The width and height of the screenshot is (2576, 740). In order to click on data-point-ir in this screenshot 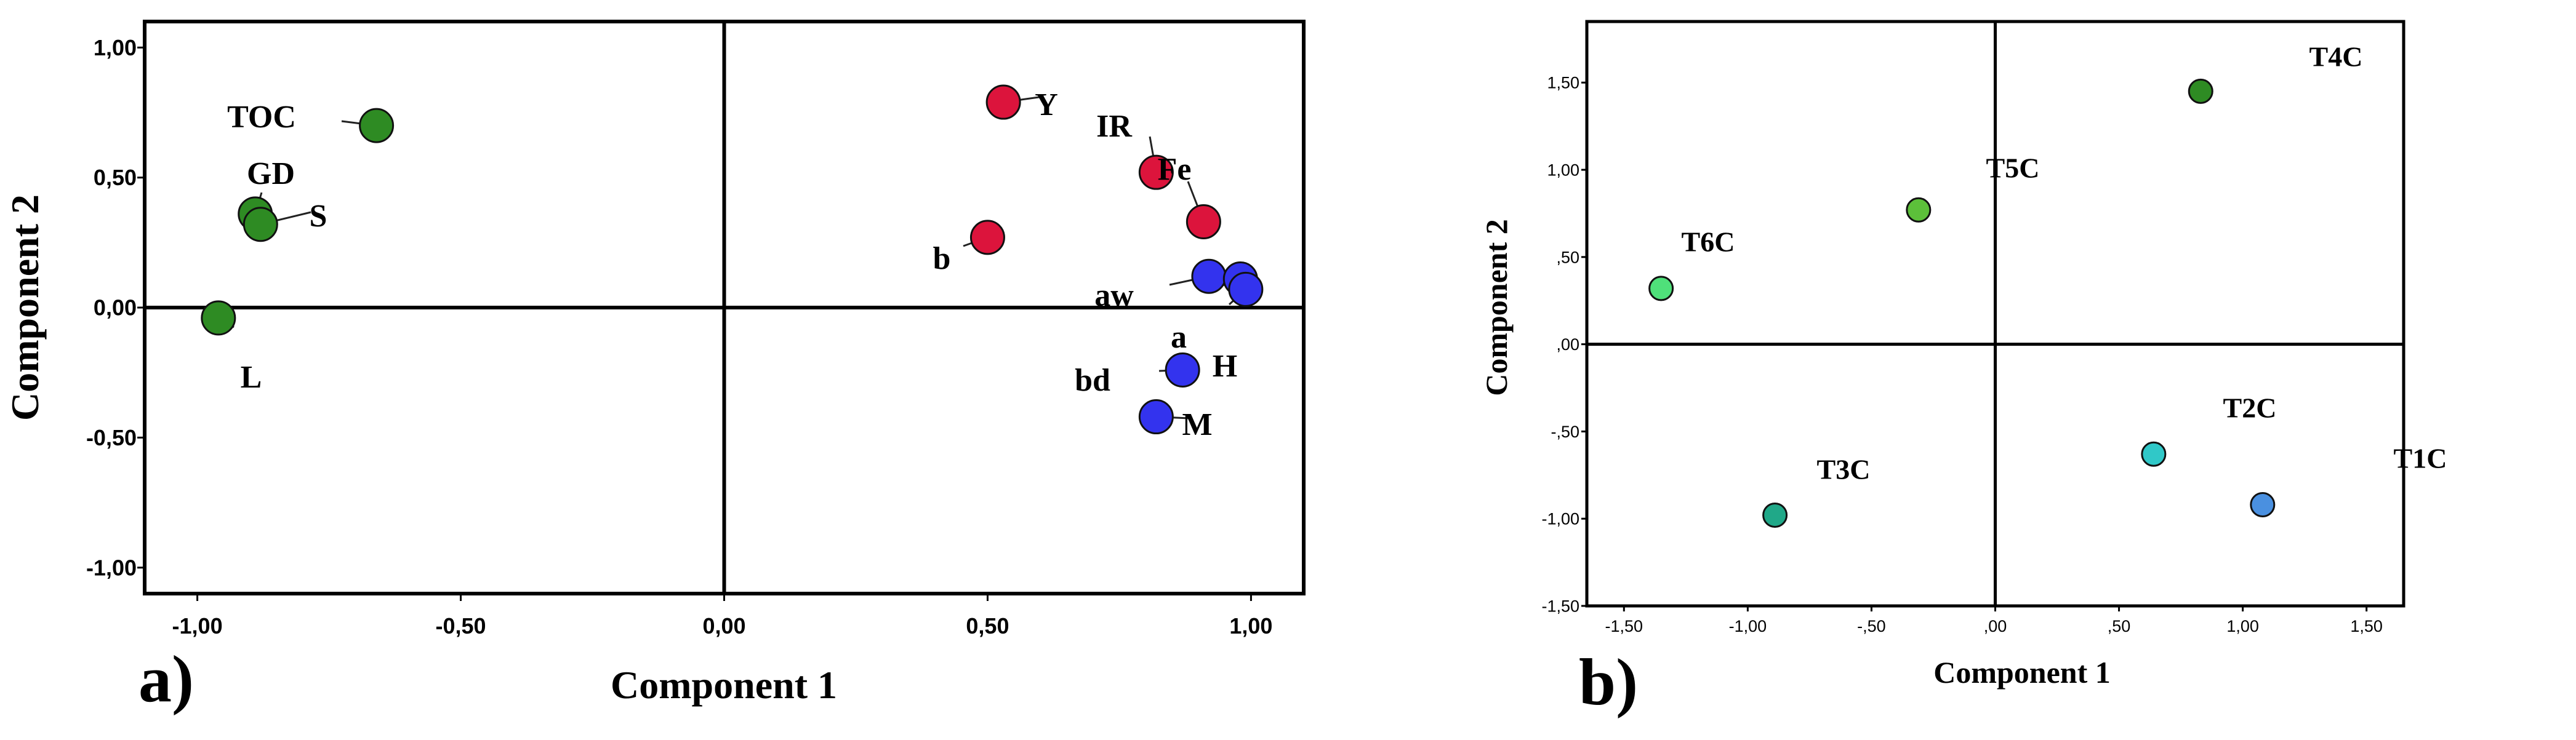, I will do `click(1156, 172)`.